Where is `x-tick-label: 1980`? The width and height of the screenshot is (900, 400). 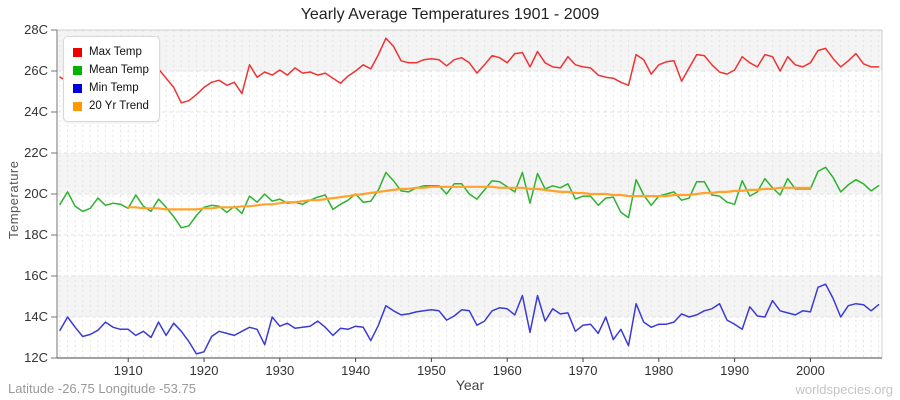
x-tick-label: 1980 is located at coordinates (658, 370).